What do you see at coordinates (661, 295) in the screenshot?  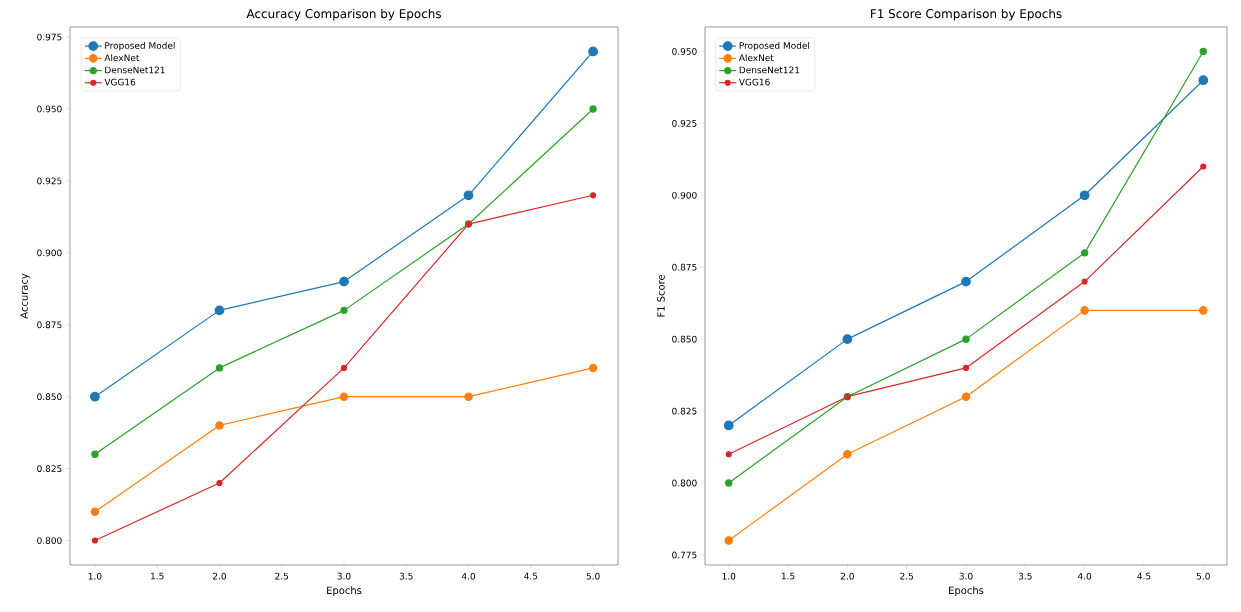 I see `y-axis-title: F1 Score` at bounding box center [661, 295].